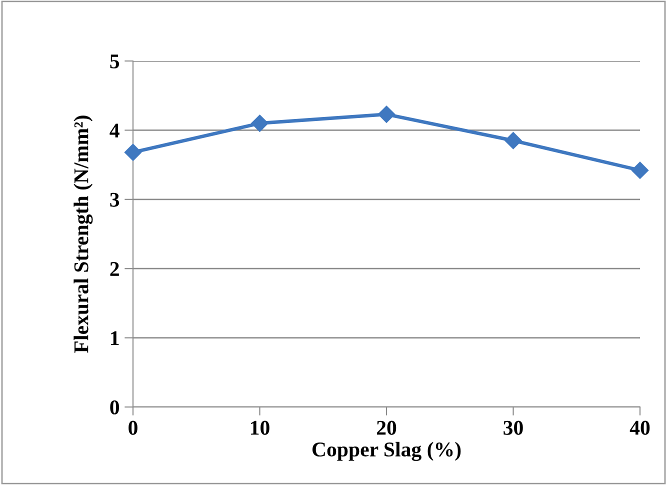  I want to click on x-tick-label: 40, so click(640, 427).